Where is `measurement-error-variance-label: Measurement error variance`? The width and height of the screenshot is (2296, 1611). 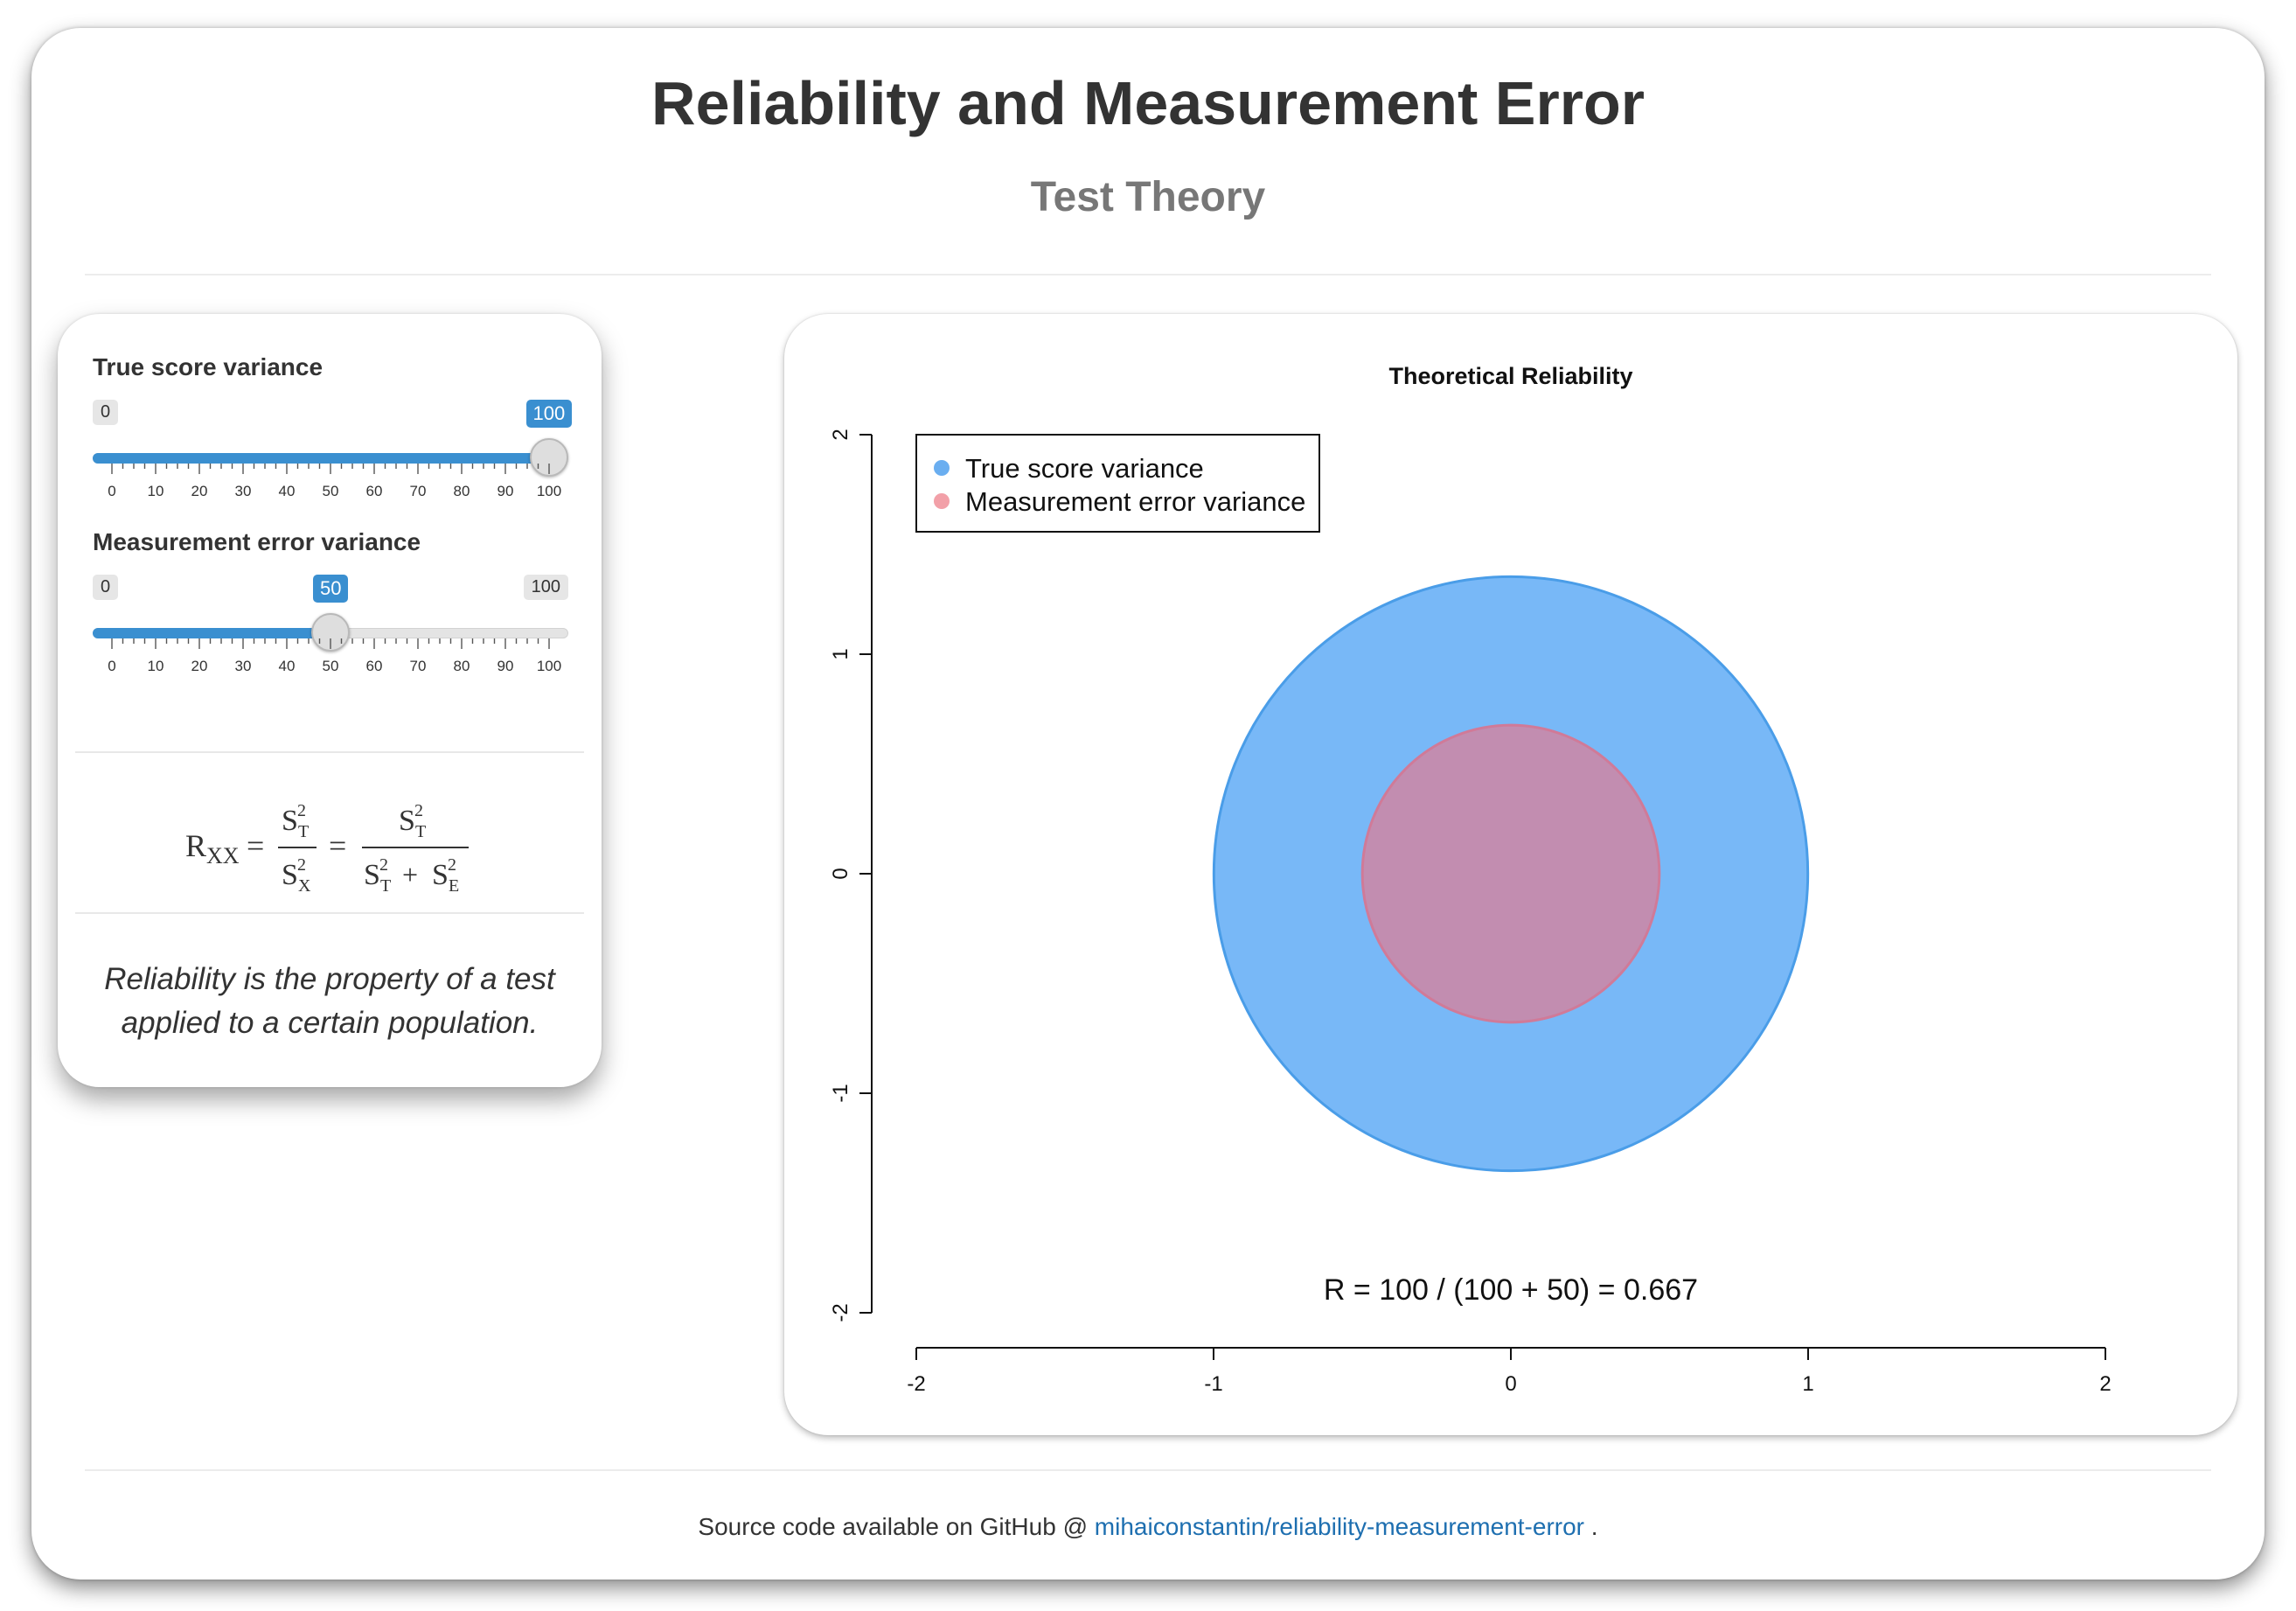
measurement-error-variance-label: Measurement error variance is located at coordinates (257, 541).